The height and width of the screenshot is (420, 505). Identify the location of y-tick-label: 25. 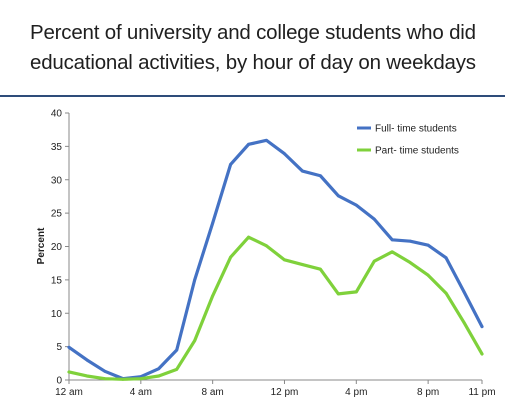
(57, 214).